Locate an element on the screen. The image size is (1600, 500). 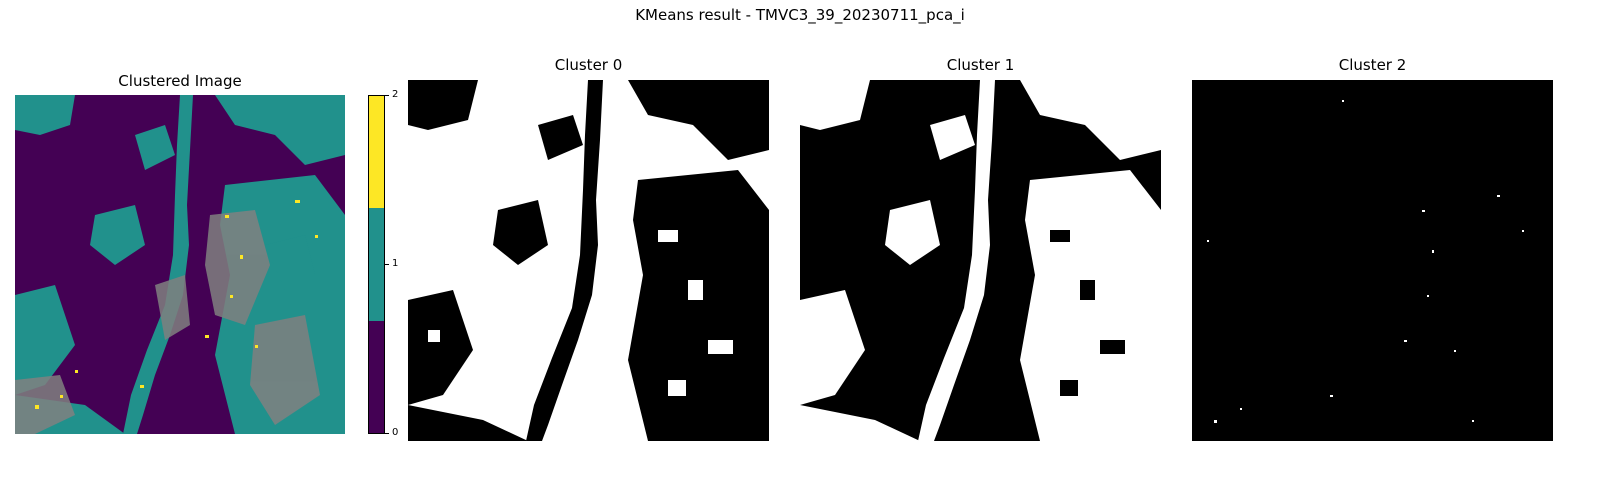
clustered-image-panel is located at coordinates (180, 264).